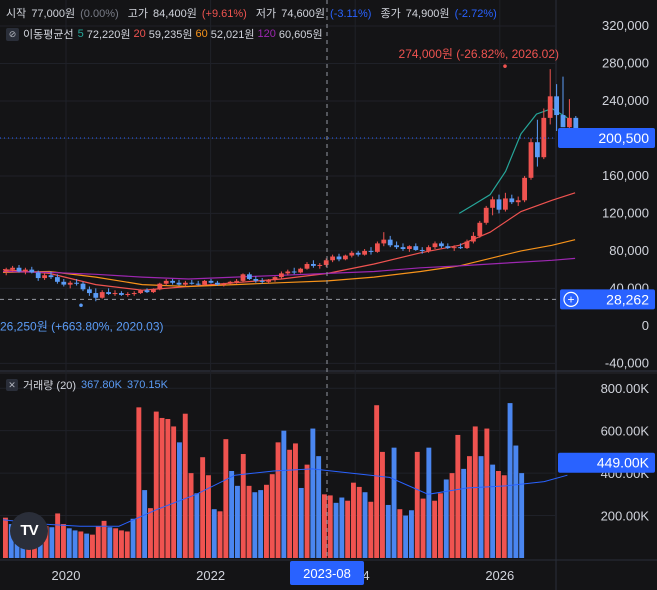  What do you see at coordinates (327, 573) in the screenshot?
I see `crosshair-time-tag` at bounding box center [327, 573].